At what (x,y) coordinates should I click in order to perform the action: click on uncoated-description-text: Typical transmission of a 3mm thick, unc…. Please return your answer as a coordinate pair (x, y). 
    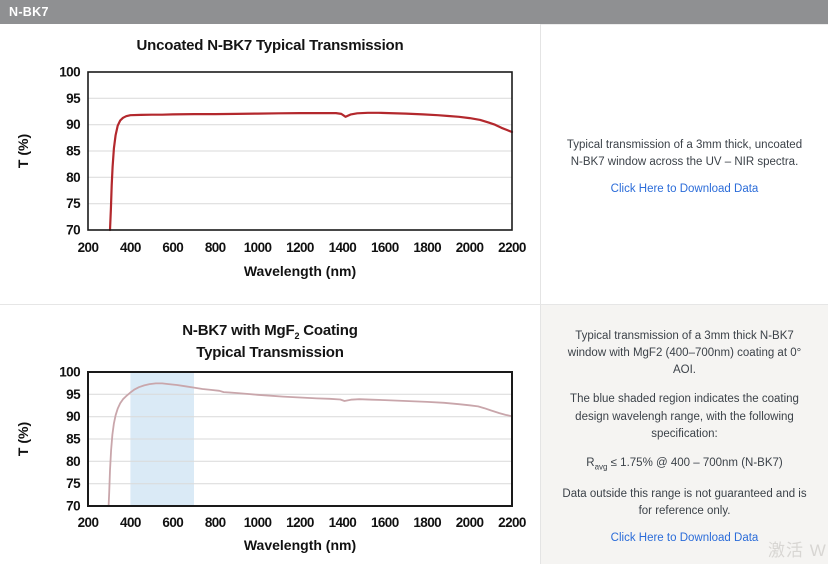
    Looking at the image, I should click on (684, 153).